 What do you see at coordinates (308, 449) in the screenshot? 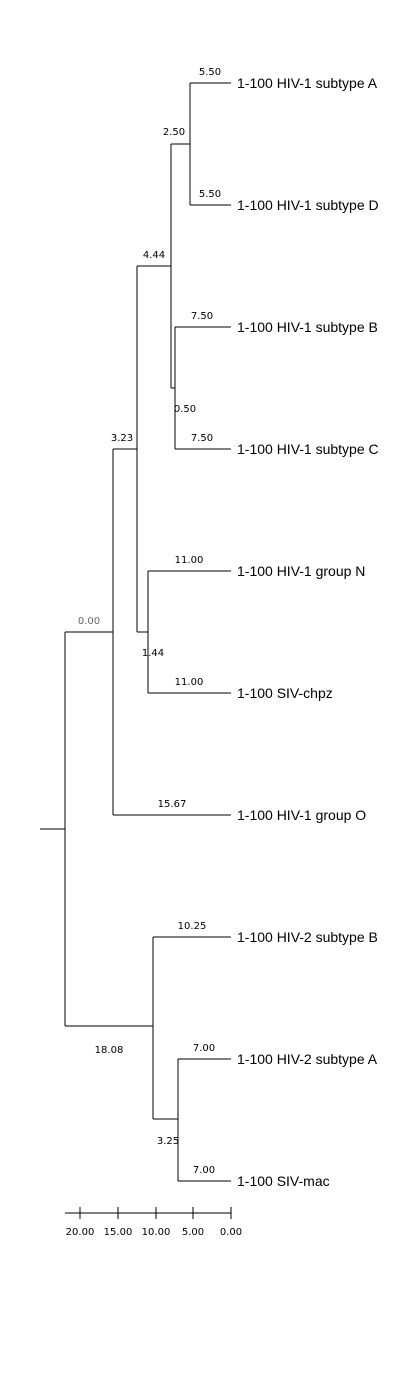
I see `leaf-label: 1-100 HIV-1 subtype C` at bounding box center [308, 449].